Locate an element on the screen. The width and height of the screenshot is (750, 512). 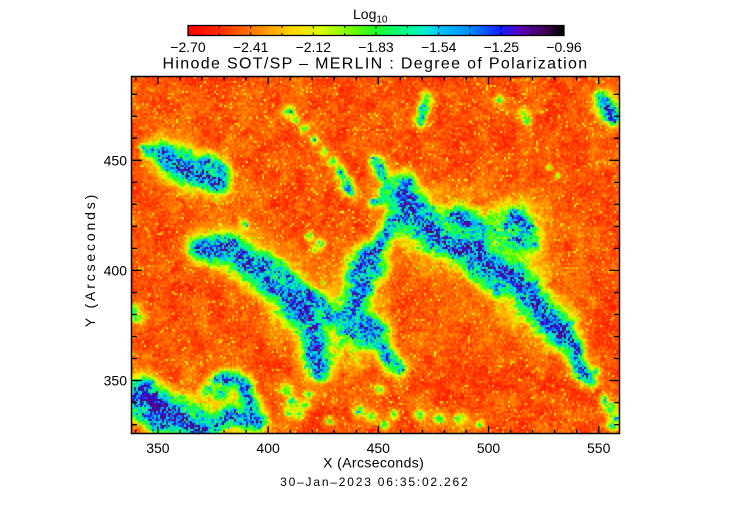
svg-text: Y (Arcseconds) is located at coordinates (90, 259).